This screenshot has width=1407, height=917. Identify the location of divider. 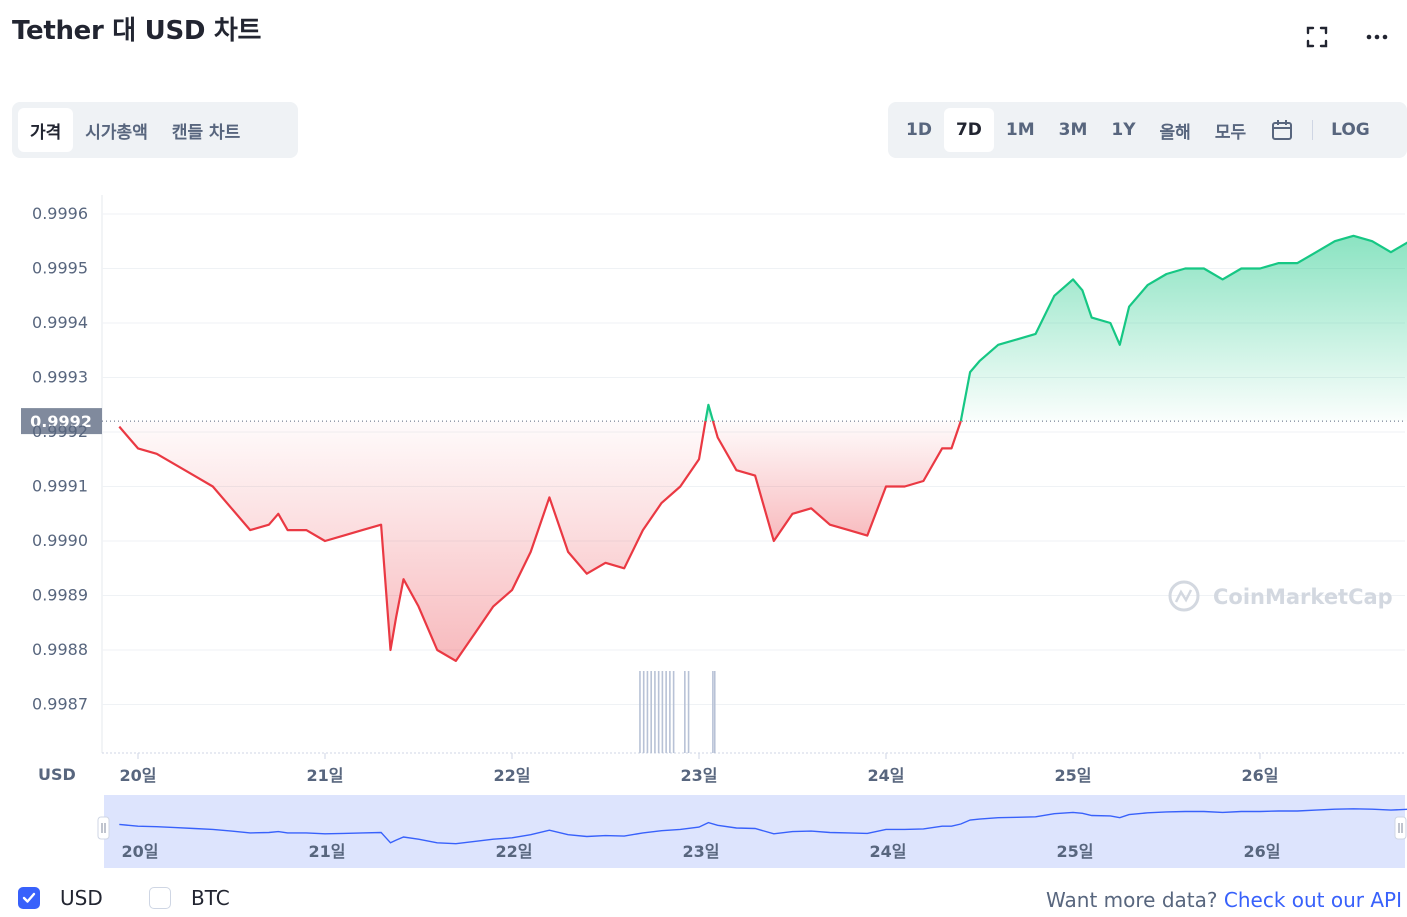
(1313, 130).